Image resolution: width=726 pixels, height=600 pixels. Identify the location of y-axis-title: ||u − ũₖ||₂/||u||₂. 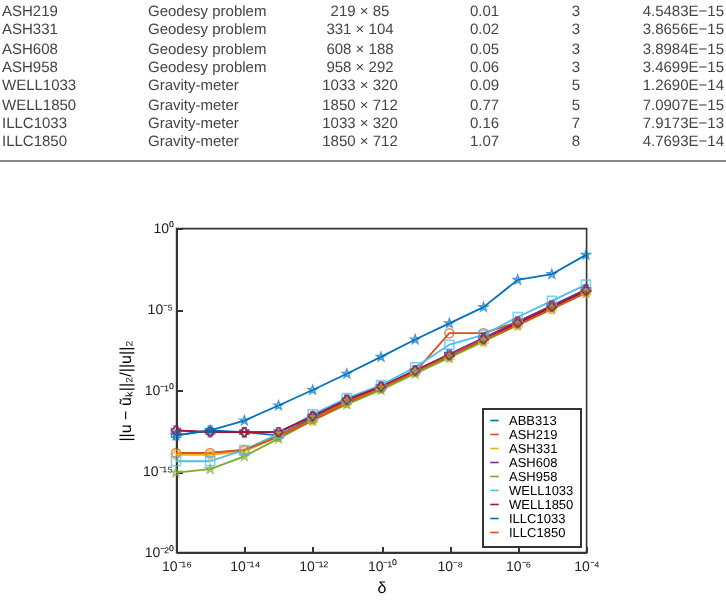
(125, 391).